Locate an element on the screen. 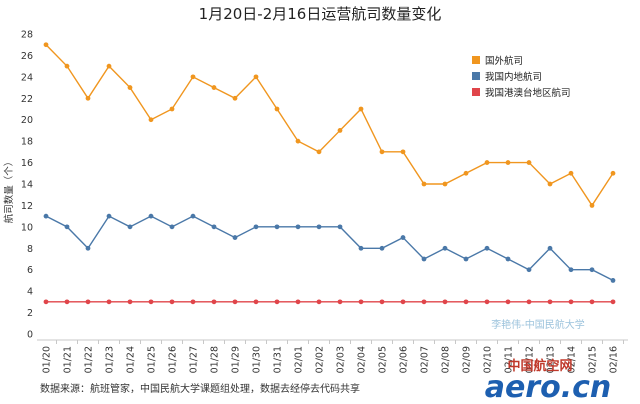  x-tick-label: 02/03 is located at coordinates (341, 359).